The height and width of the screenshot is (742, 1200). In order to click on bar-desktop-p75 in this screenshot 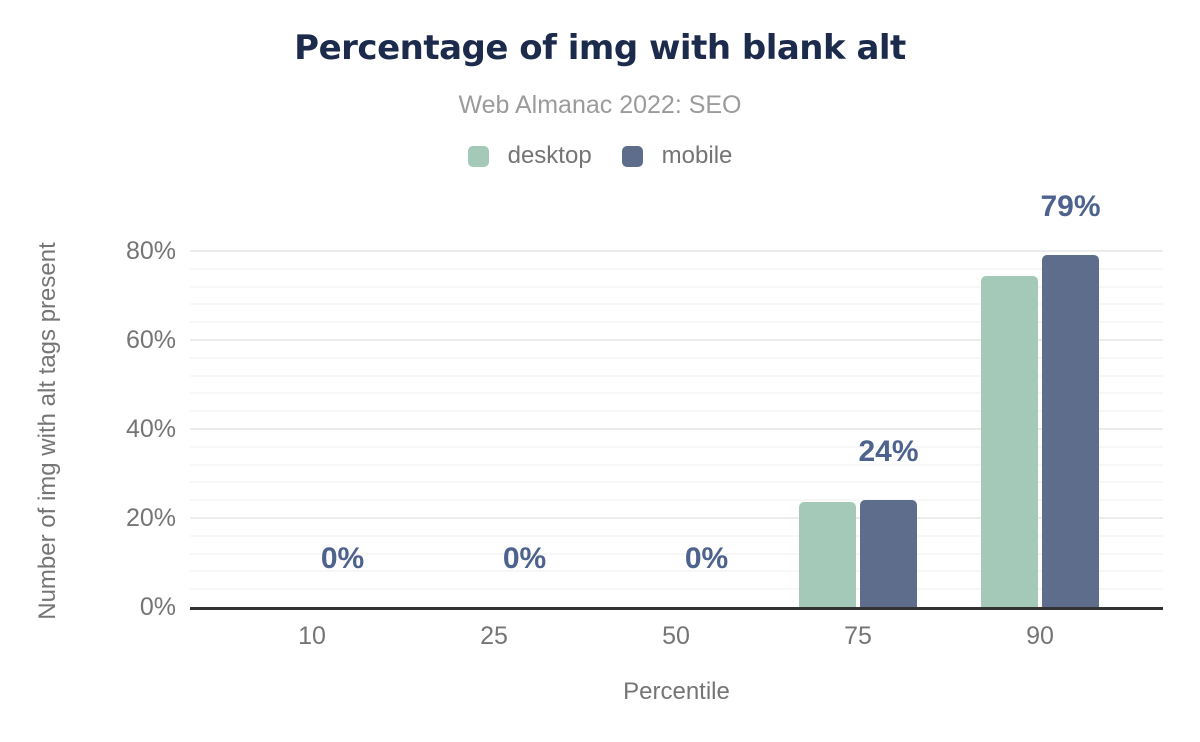, I will do `click(827, 554)`.